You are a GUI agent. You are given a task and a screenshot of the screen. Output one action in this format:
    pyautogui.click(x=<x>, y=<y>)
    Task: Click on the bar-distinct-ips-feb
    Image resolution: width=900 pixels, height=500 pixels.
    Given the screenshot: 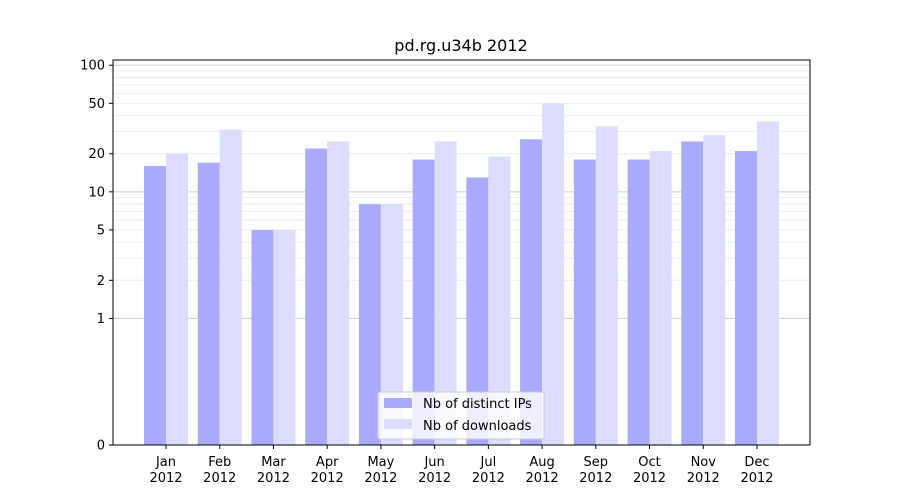 What is the action you would take?
    pyautogui.click(x=208, y=303)
    